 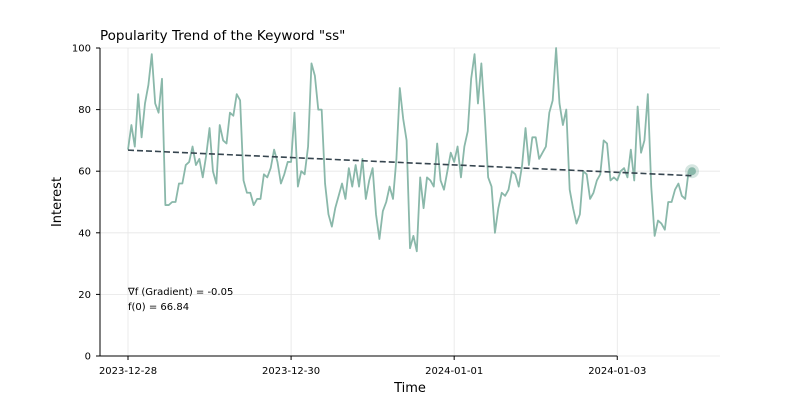 I want to click on gradient-annotation: ∇f (Gradient) = -0.05, so click(x=180, y=292).